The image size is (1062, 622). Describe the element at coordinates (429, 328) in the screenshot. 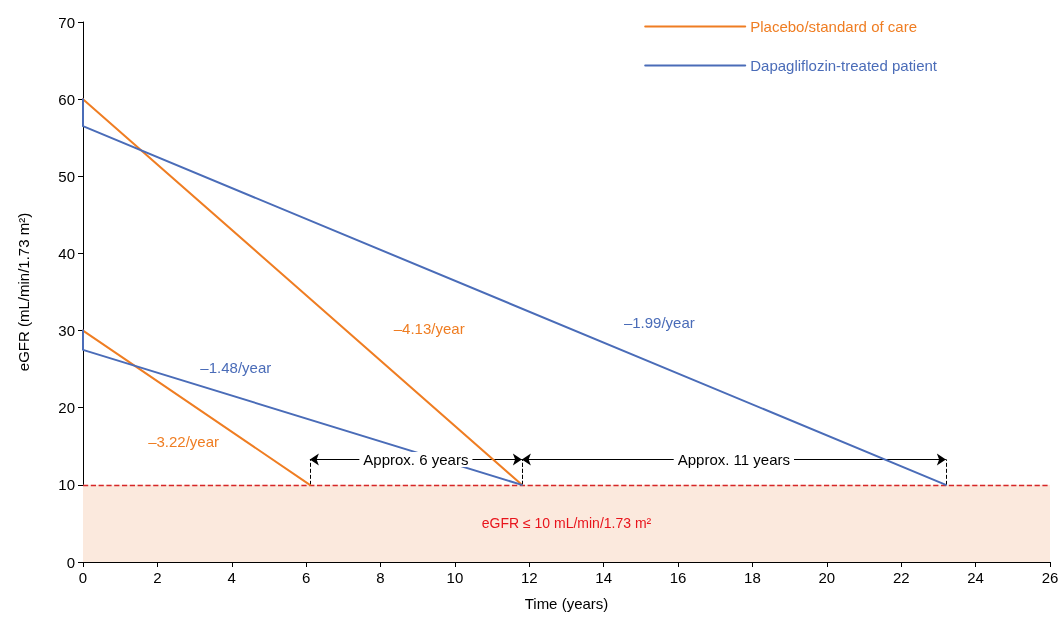

I see `annotation: –4.13/year` at that location.